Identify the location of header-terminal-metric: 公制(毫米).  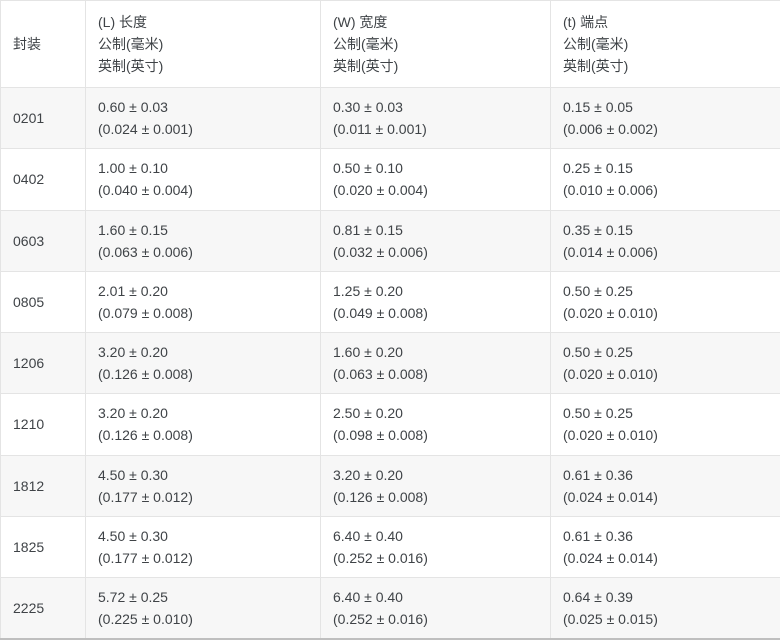
(596, 44).